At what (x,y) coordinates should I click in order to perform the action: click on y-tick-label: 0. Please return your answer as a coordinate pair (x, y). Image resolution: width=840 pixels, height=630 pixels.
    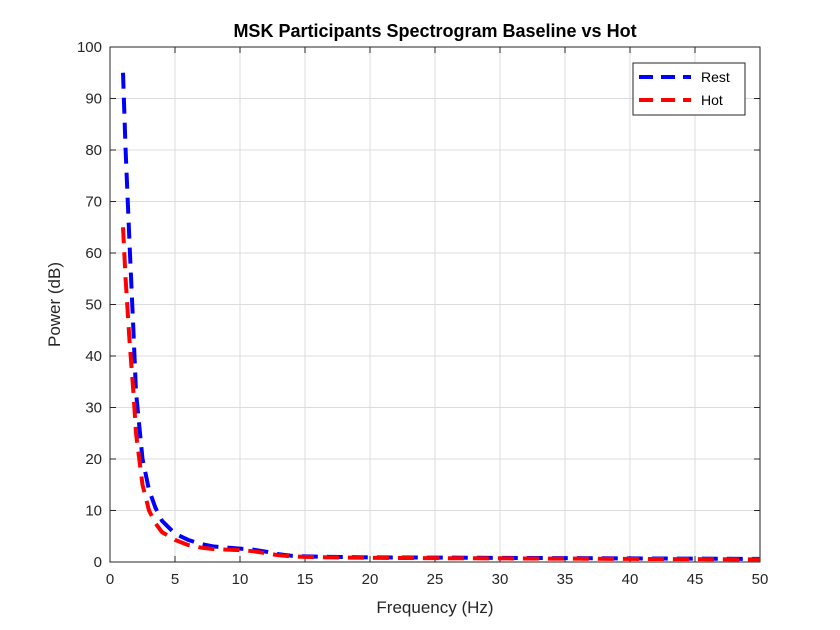
    Looking at the image, I should click on (98, 562).